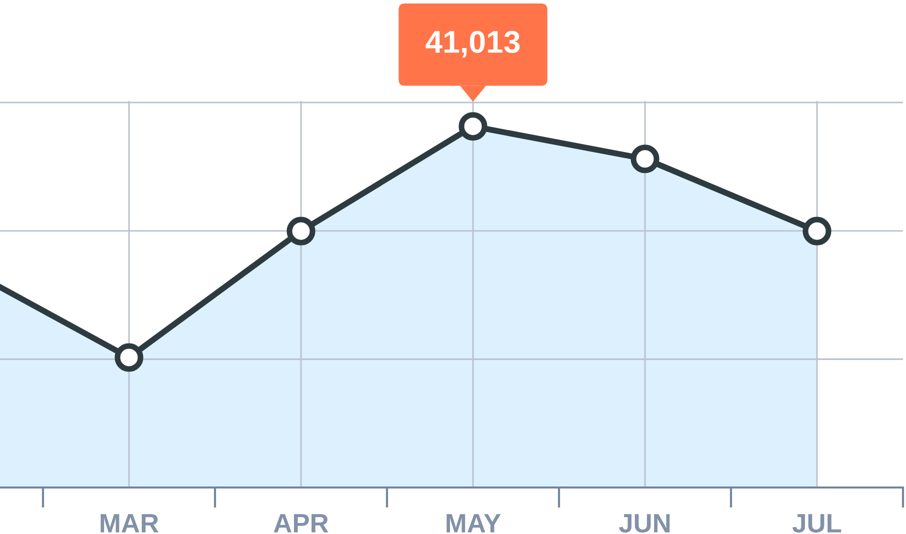 This screenshot has height=534, width=906. I want to click on annotation: 41,013, so click(473, 44).